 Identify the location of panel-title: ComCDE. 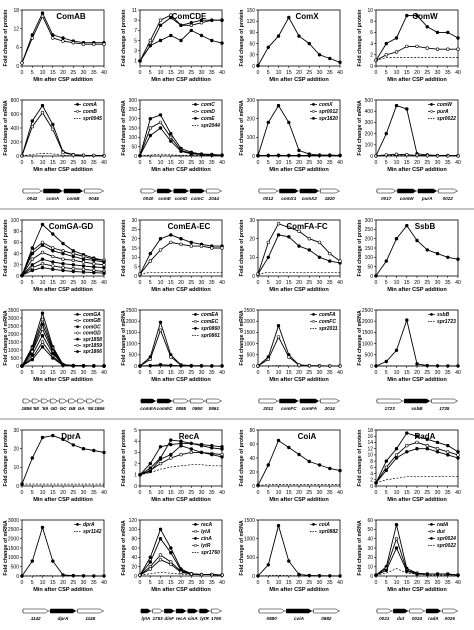
(189, 16).